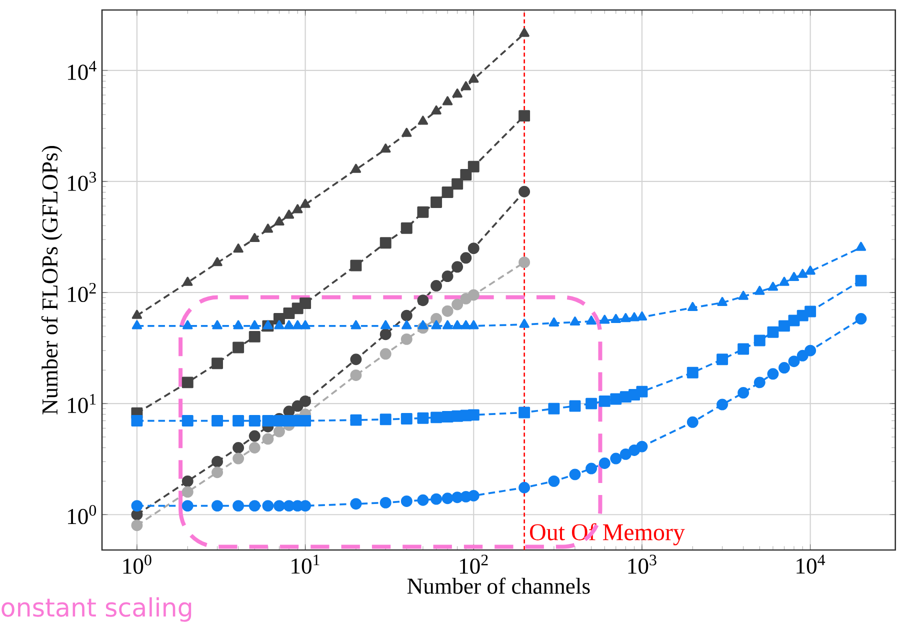  What do you see at coordinates (642, 564) in the screenshot?
I see `x-tick-label: 10$^{3}$` at bounding box center [642, 564].